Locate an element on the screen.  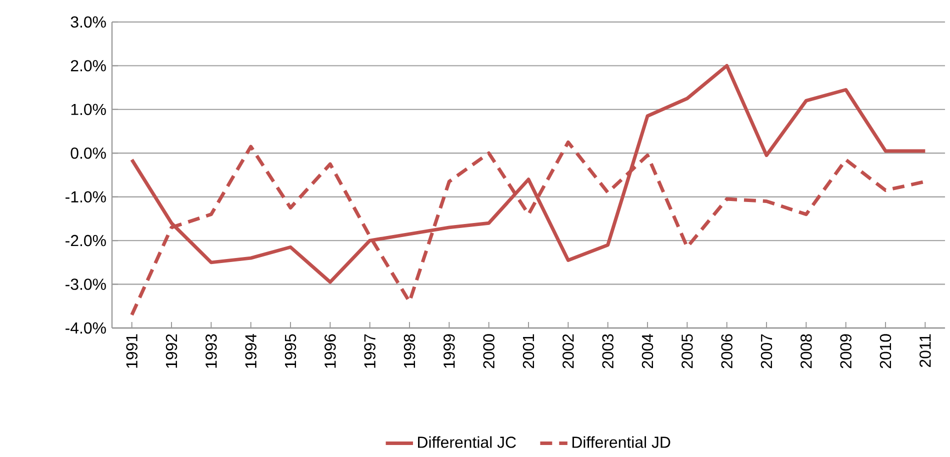
x-tick-label: 1992 is located at coordinates (172, 351).